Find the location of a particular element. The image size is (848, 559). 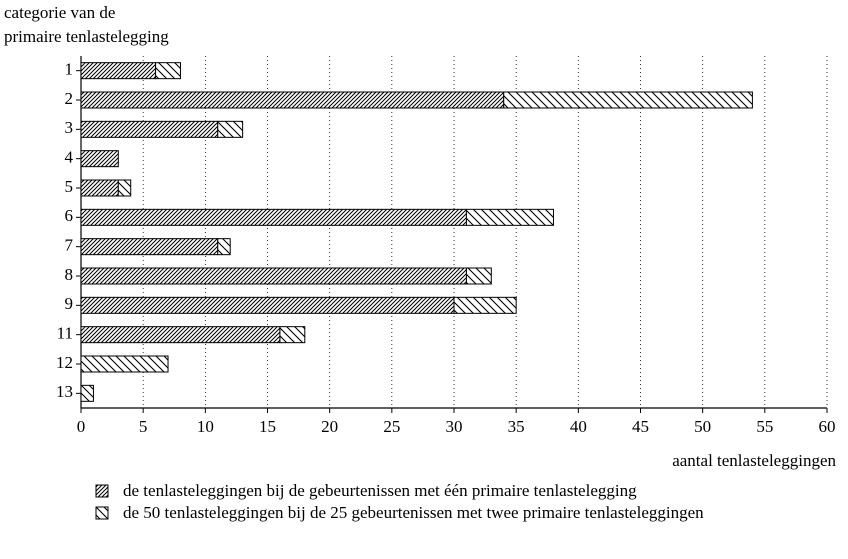

x-tick-label: 0 is located at coordinates (81, 426).